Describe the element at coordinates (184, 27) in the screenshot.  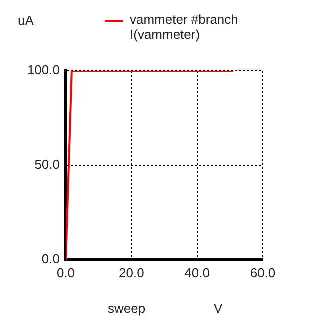
I see `legend-label: vammeter #branch I(vammeter)` at that location.